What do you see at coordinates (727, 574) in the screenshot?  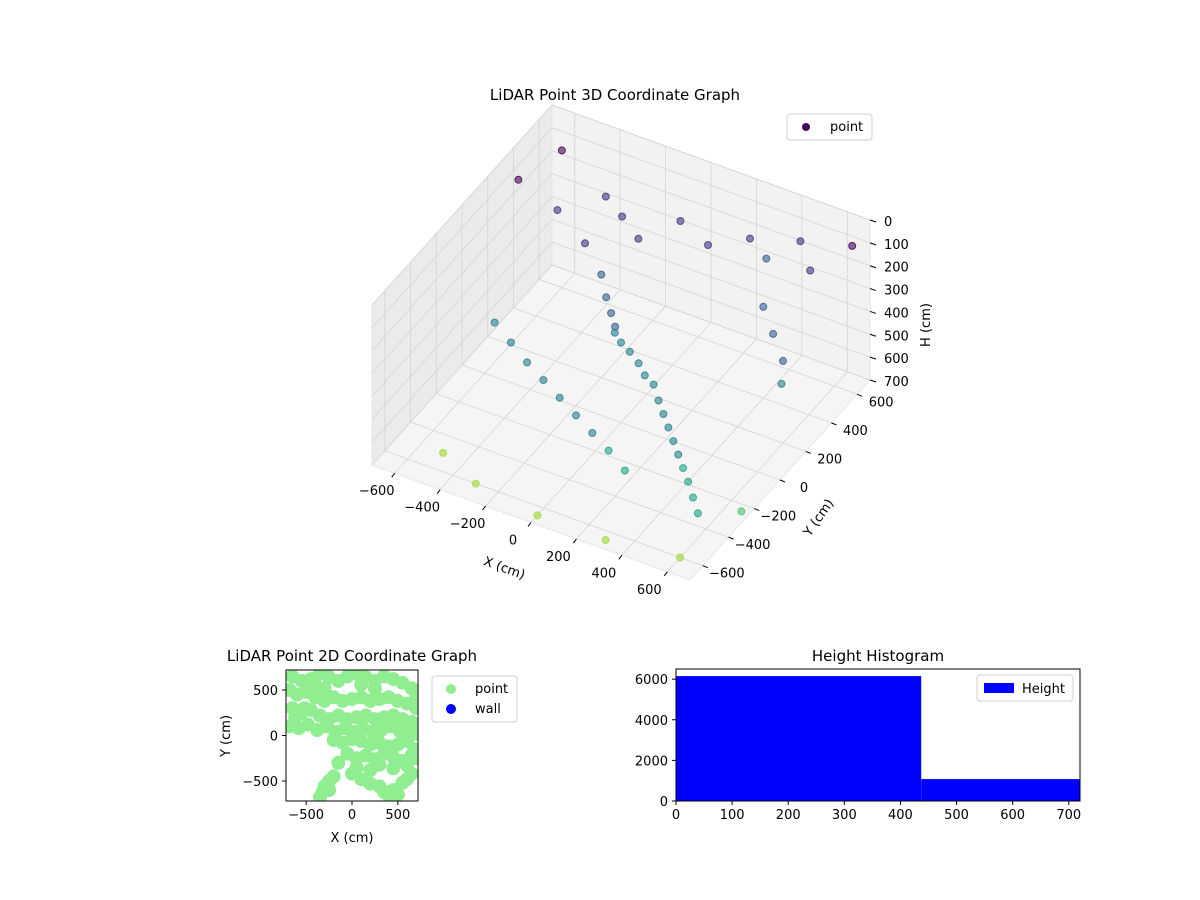 I see `y-tick-label-3d: −600` at bounding box center [727, 574].